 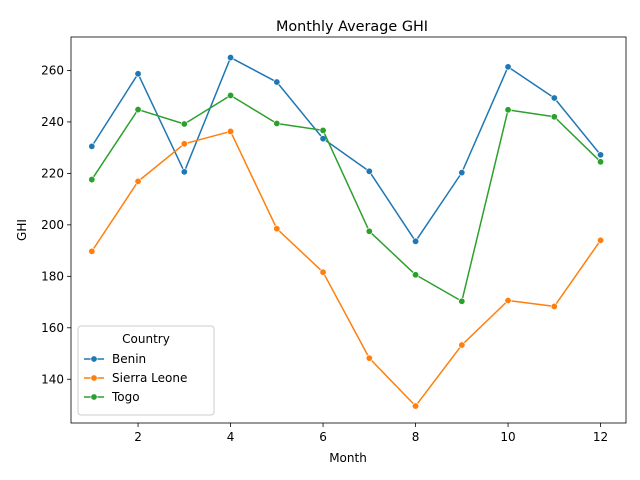 What do you see at coordinates (52, 225) in the screenshot?
I see `y-tick-label: 200` at bounding box center [52, 225].